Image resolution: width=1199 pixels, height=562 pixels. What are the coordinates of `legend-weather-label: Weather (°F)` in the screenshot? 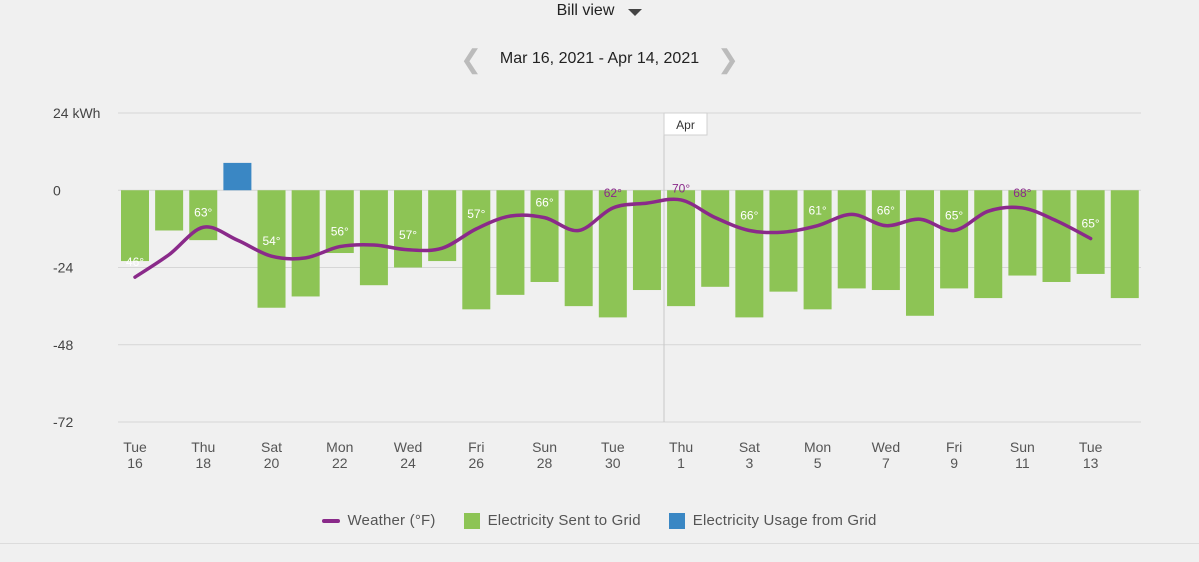 It's located at (391, 520).